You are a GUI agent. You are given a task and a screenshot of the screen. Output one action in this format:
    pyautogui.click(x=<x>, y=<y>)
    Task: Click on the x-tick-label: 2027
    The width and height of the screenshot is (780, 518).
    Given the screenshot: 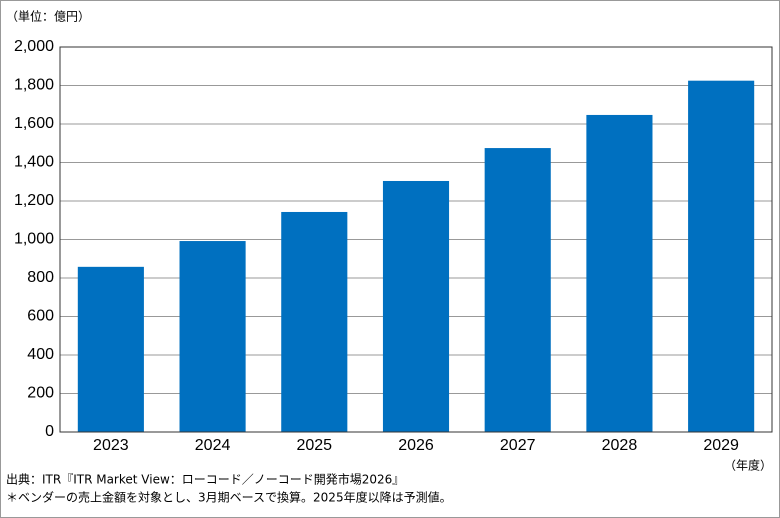 What is the action you would take?
    pyautogui.click(x=518, y=445)
    